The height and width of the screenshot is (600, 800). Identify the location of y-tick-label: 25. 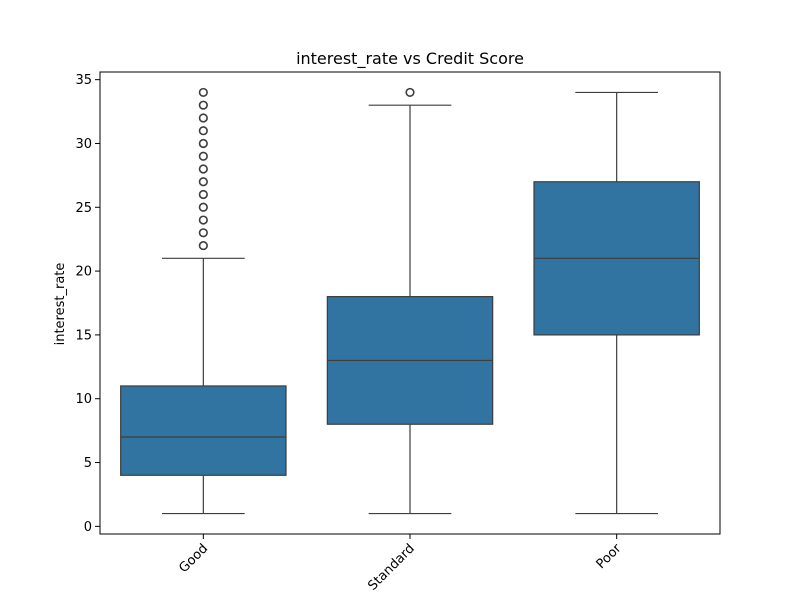
(83, 208).